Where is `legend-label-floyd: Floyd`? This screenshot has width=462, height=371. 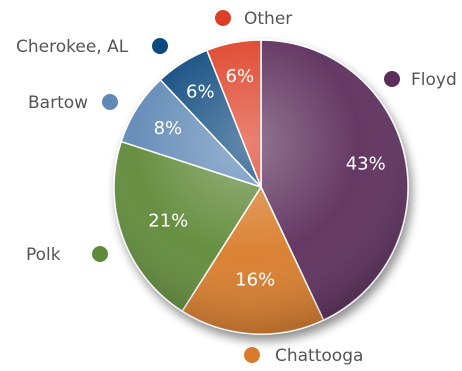
legend-label-floyd: Floyd is located at coordinates (434, 80).